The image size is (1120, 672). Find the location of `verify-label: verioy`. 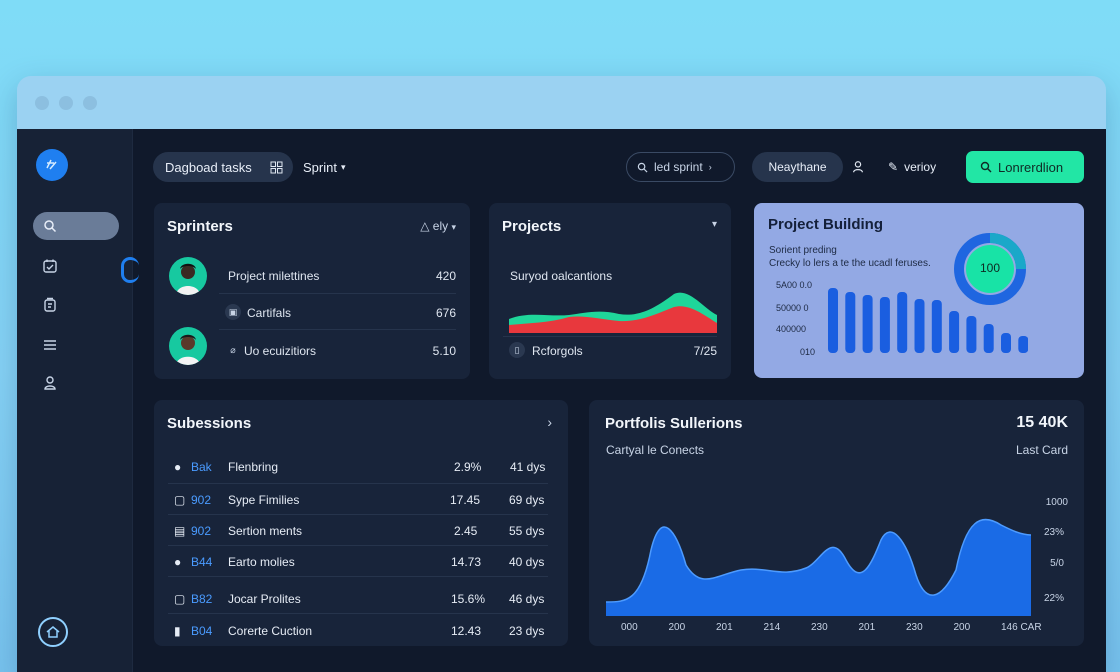

verify-label: verioy is located at coordinates (920, 167).